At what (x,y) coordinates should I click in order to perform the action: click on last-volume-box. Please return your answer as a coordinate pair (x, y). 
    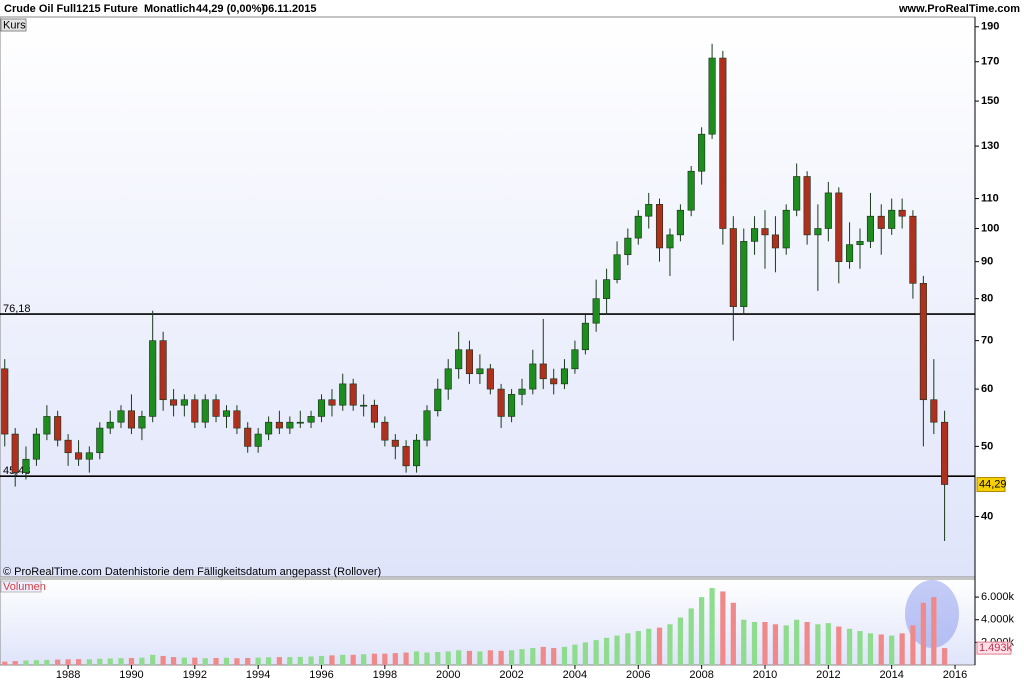
    Looking at the image, I should click on (994, 648).